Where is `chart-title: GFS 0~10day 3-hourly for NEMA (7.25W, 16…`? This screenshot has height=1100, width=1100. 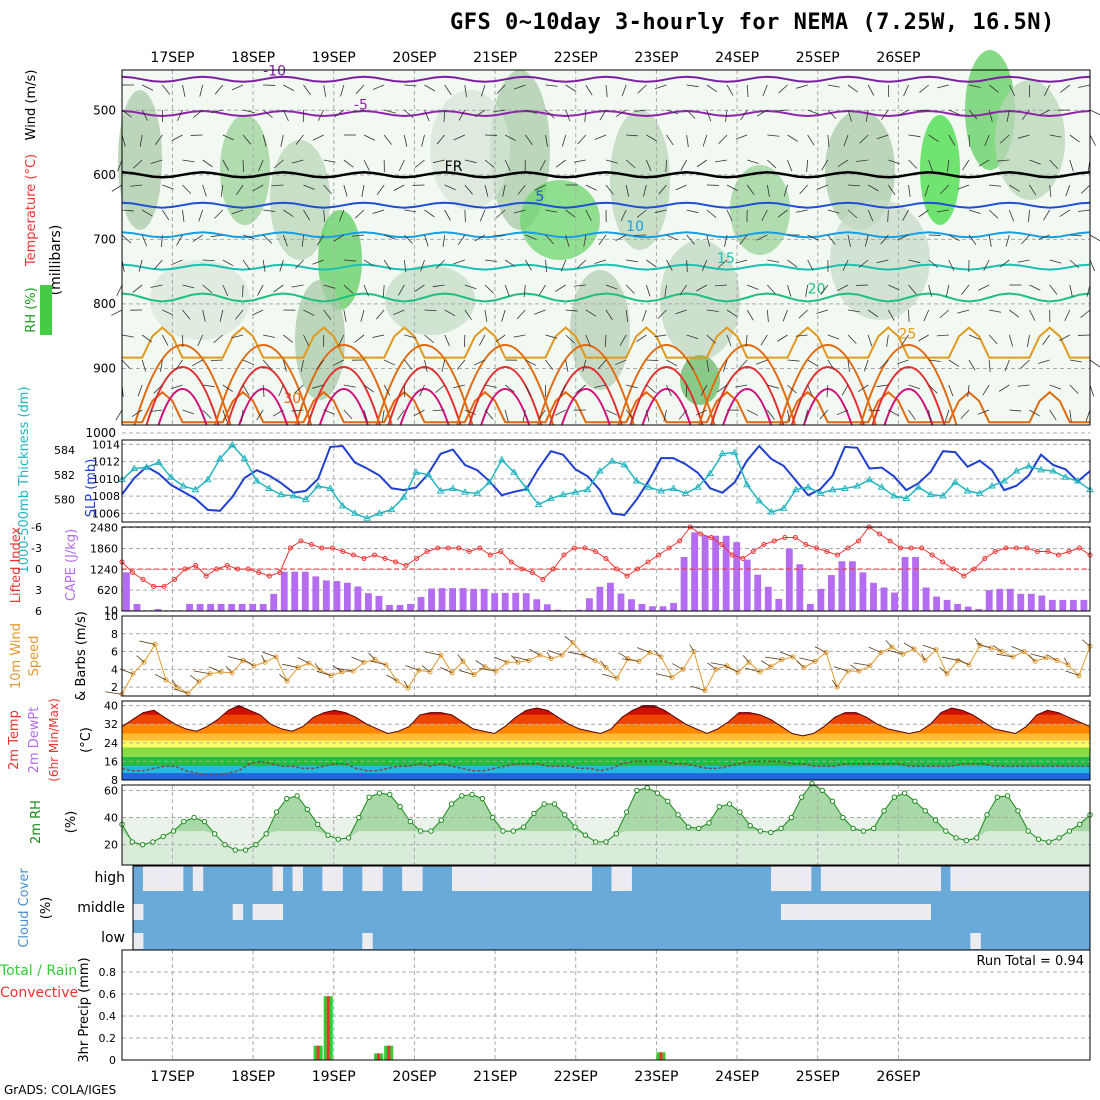 chart-title: GFS 0~10day 3-hourly for NEMA (7.25W, 16… is located at coordinates (752, 22).